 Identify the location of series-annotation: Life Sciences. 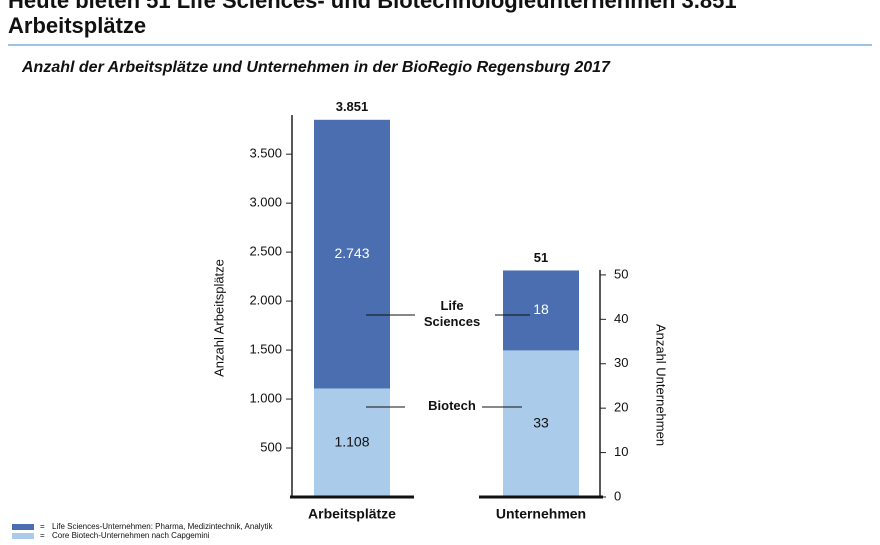
(452, 313).